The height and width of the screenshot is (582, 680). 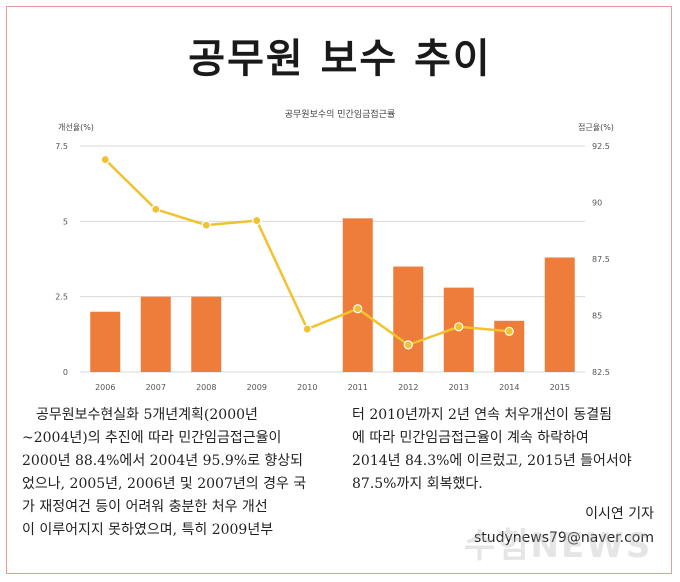 What do you see at coordinates (65, 372) in the screenshot?
I see `y-left-tick-label: 0` at bounding box center [65, 372].